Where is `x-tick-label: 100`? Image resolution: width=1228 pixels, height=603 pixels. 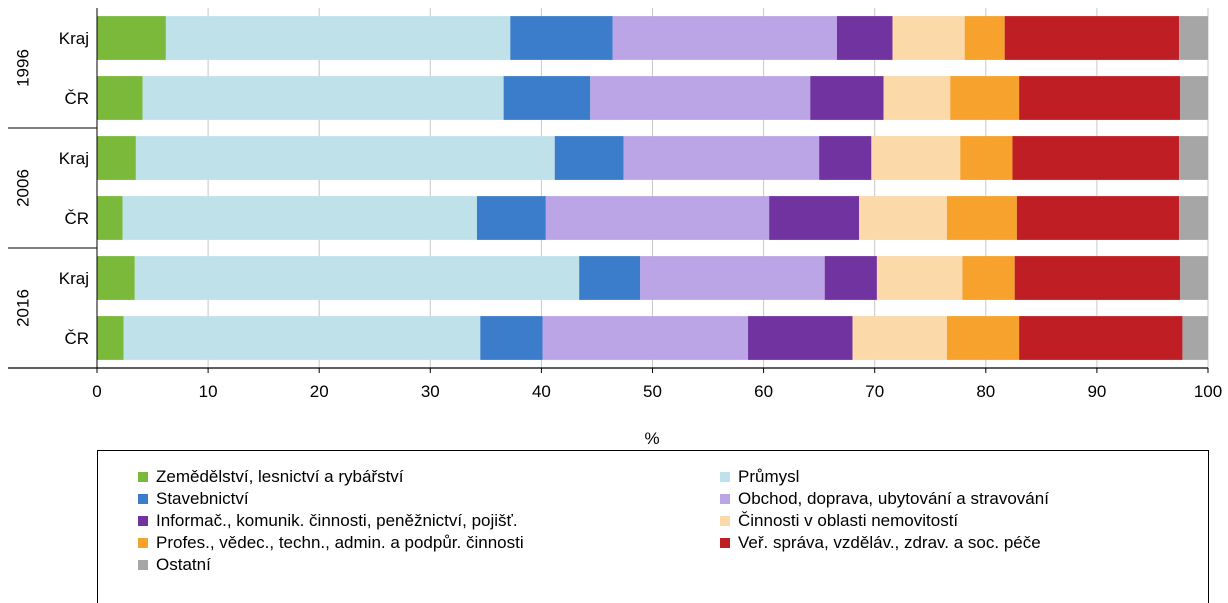
x-tick-label: 100 is located at coordinates (1208, 391).